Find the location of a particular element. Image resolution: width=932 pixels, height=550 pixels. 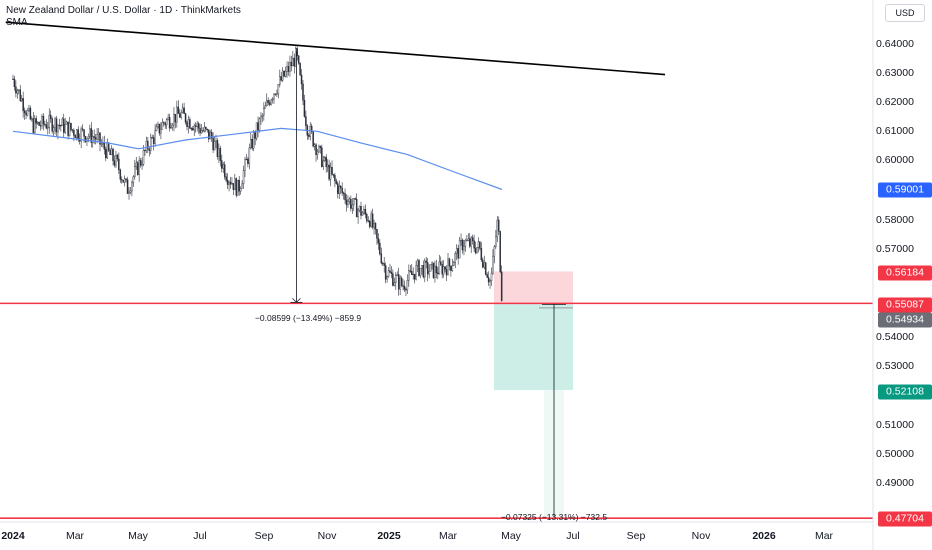

currency-button: USD is located at coordinates (905, 13).